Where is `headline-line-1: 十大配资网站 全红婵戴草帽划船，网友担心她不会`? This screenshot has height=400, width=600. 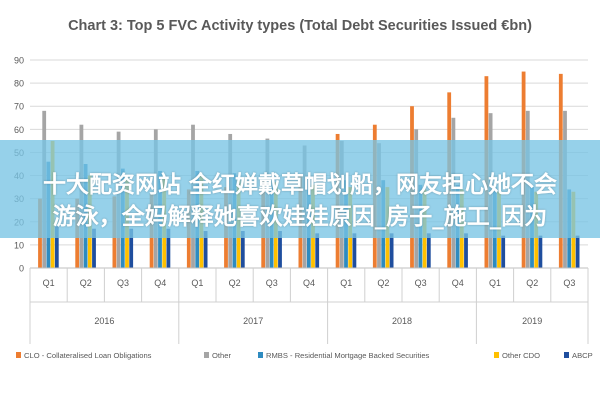
headline-line-1: 十大配资网站 全红婵戴草帽划船，网友担心她不会 is located at coordinates (299, 185).